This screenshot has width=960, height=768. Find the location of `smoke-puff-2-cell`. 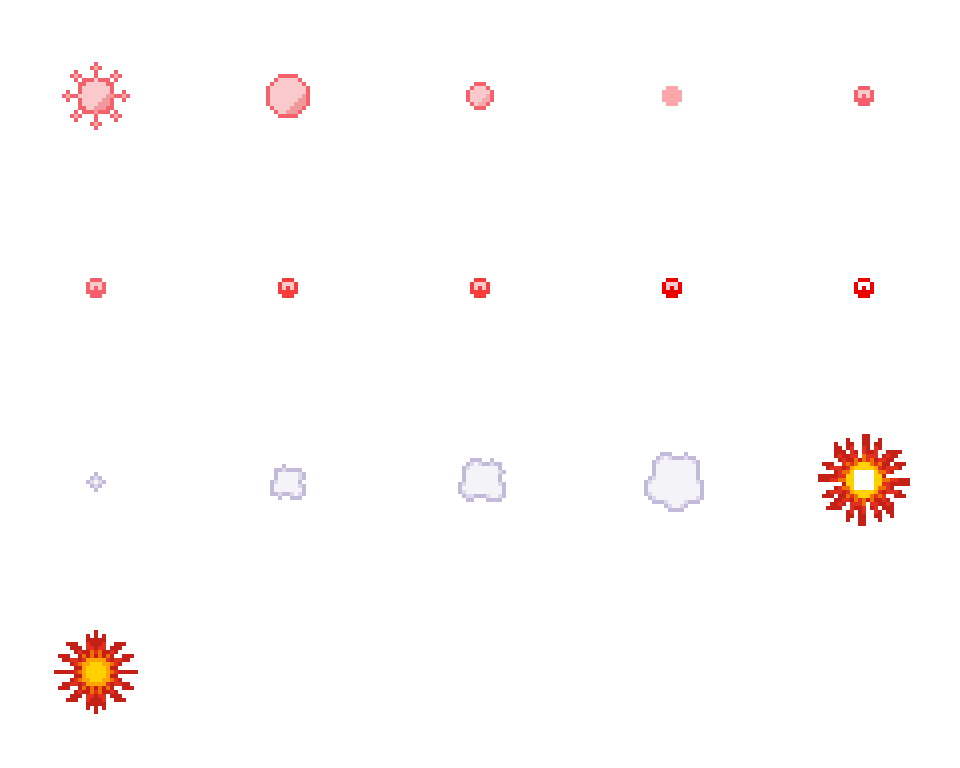

smoke-puff-2-cell is located at coordinates (288, 482).